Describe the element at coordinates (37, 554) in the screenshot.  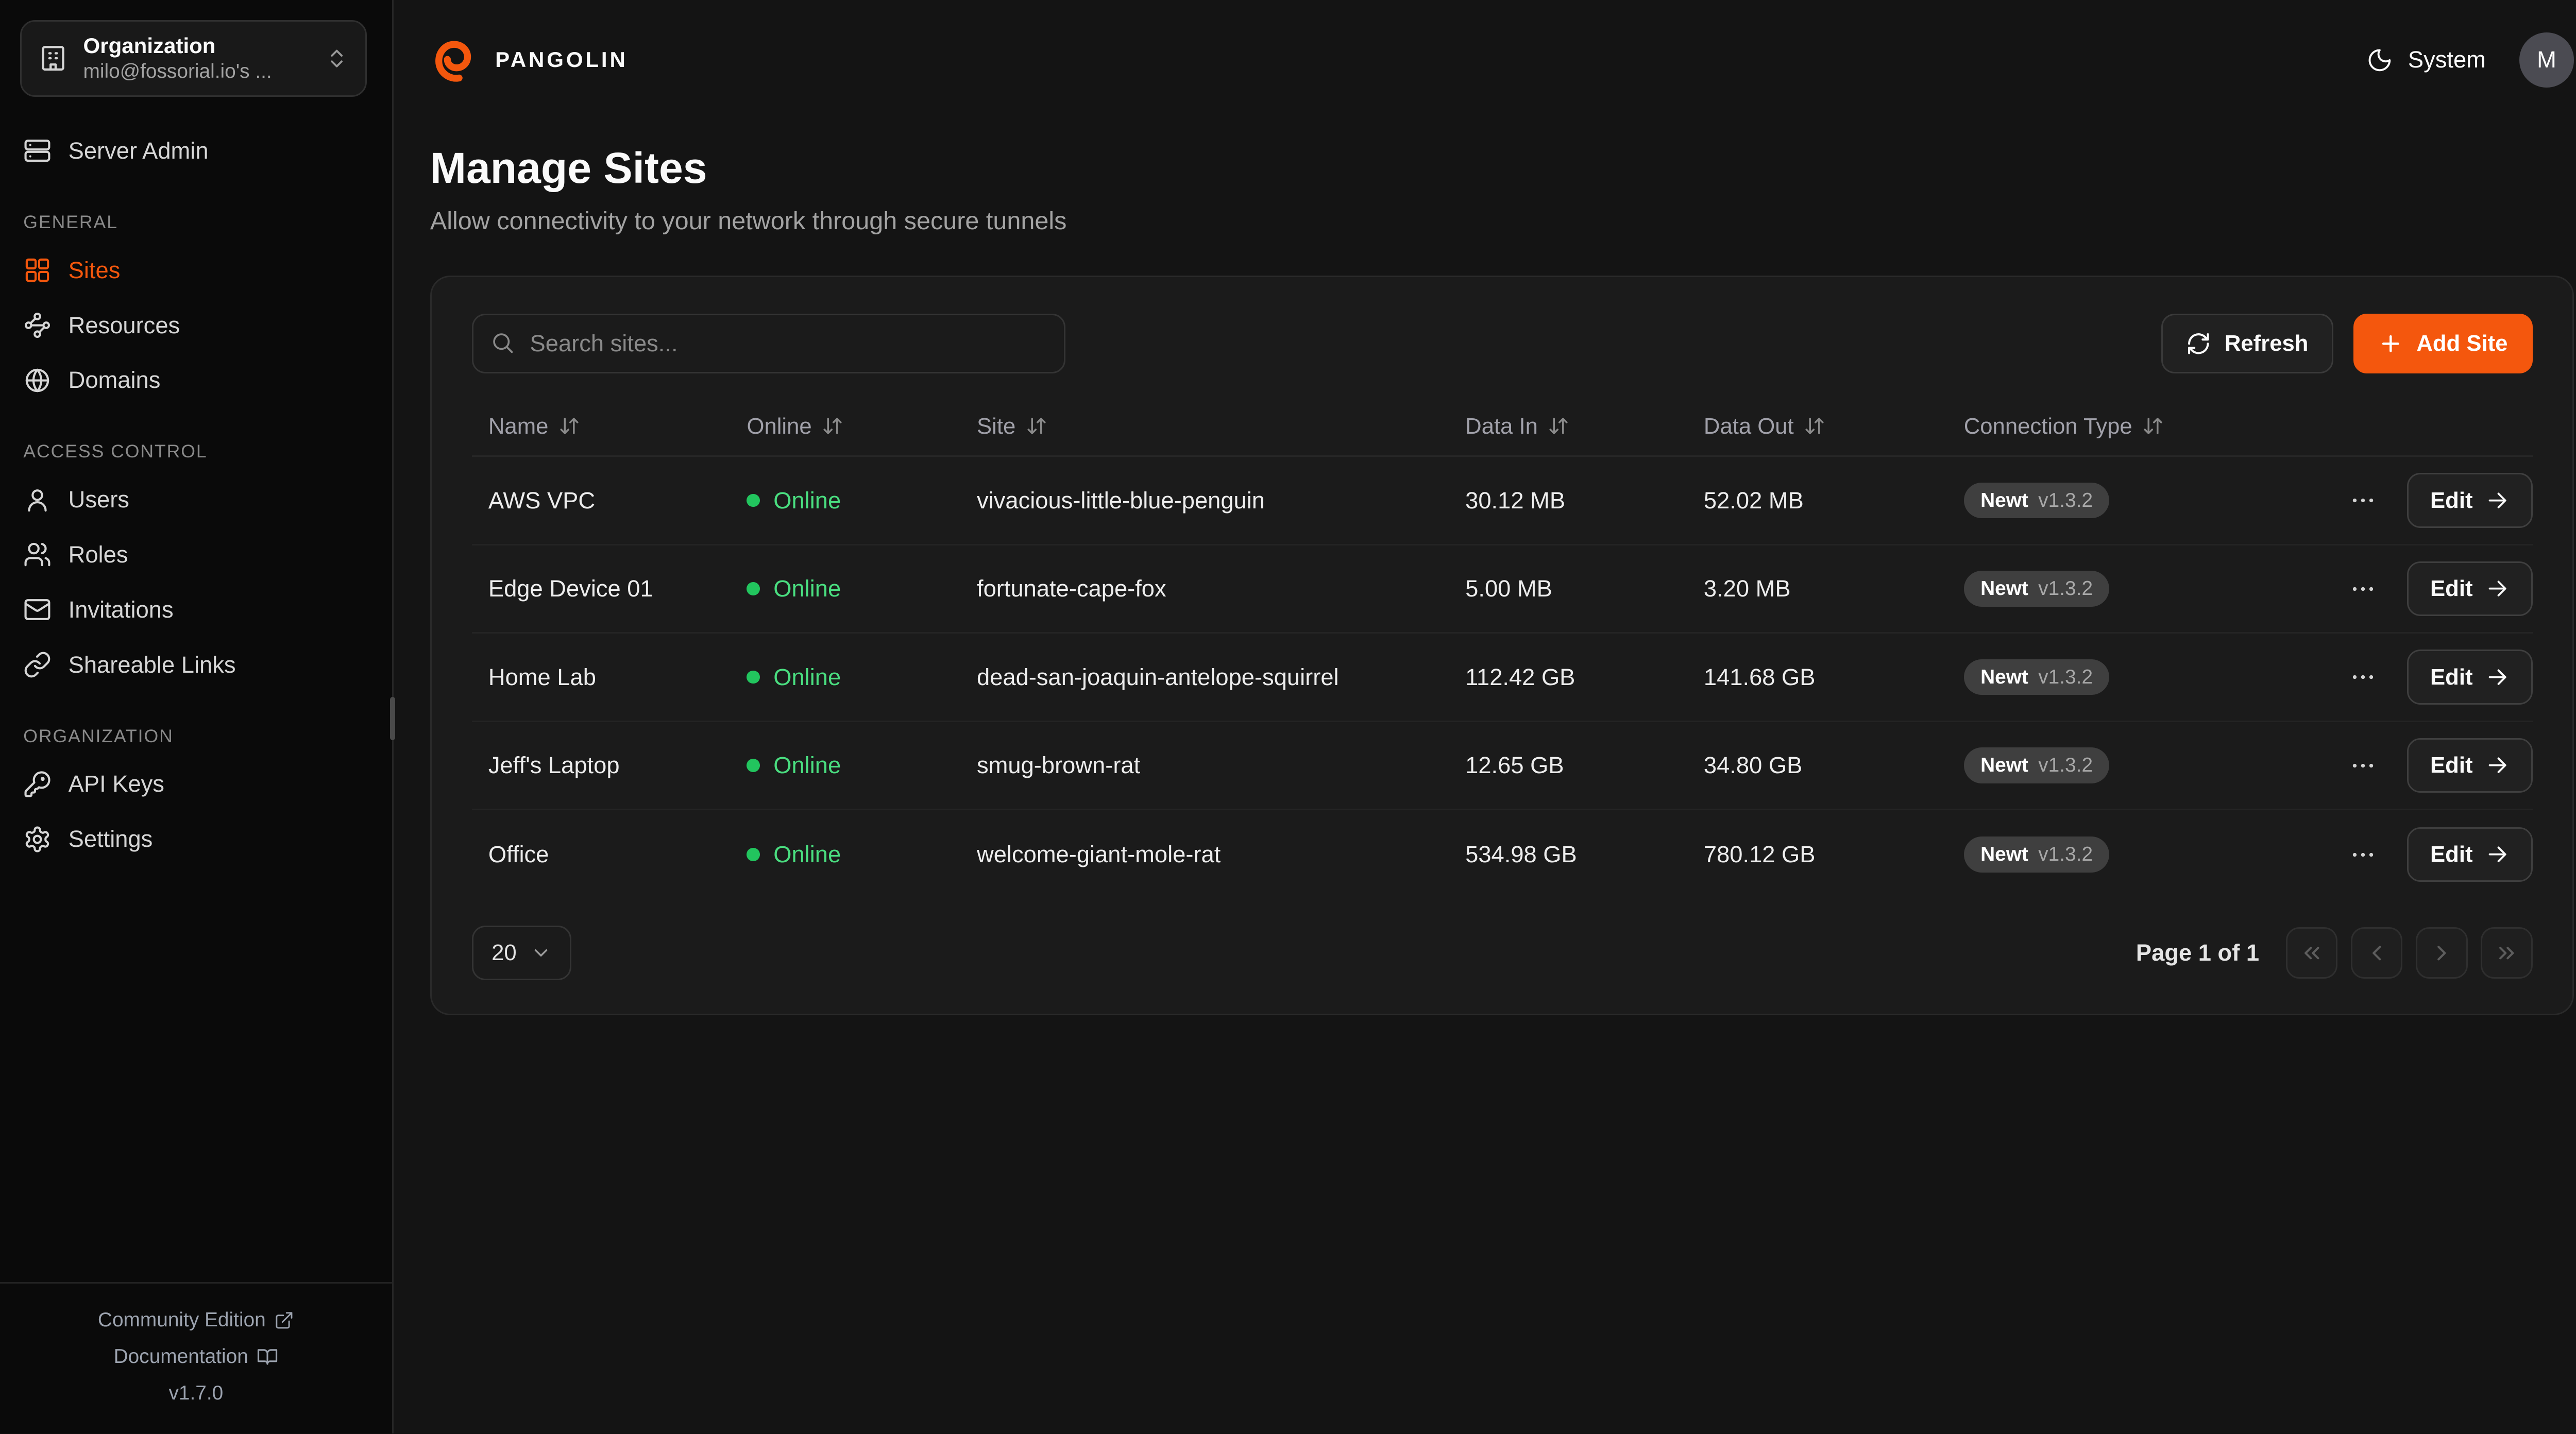
I see `users-icon` at that location.